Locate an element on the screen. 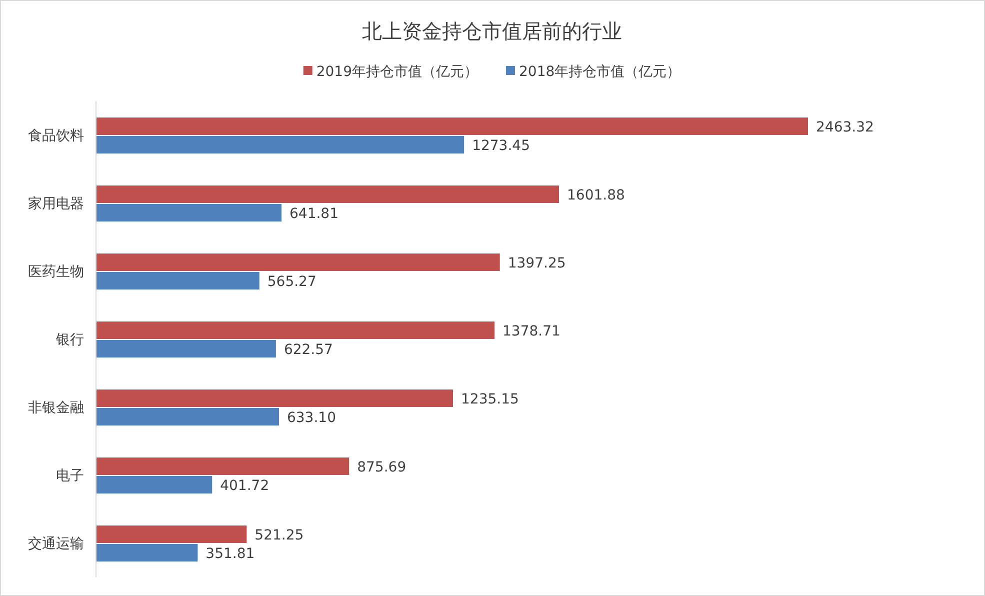 The image size is (985, 596). y-tick-label: 家用电器 is located at coordinates (56, 204).